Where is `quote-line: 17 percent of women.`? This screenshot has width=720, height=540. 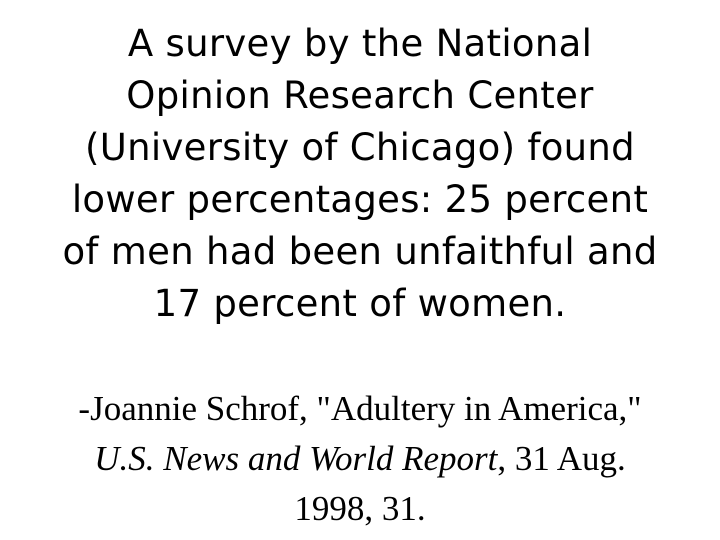 quote-line: 17 percent of women. is located at coordinates (360, 303).